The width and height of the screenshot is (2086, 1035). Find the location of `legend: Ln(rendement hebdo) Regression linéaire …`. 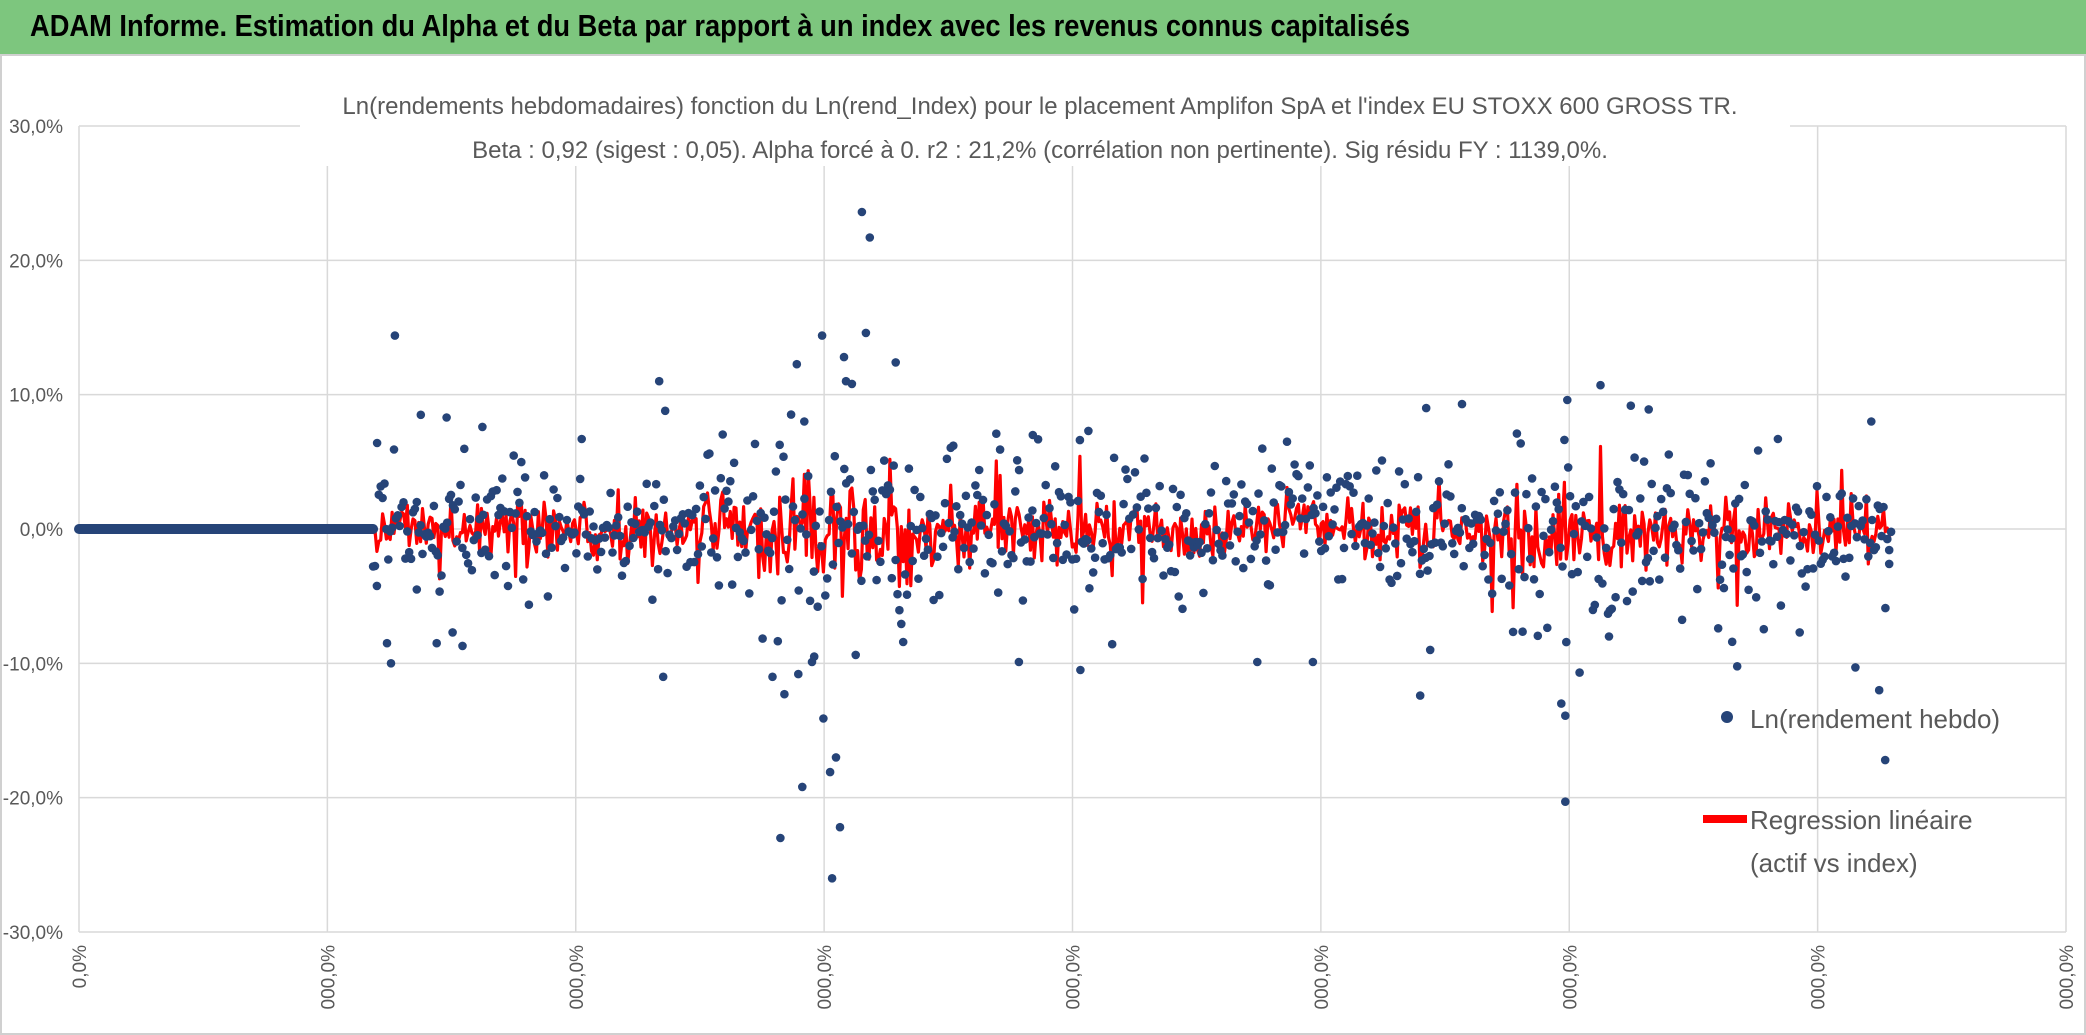

legend: Ln(rendement hebdo) Regression linéaire … is located at coordinates (1851, 791).